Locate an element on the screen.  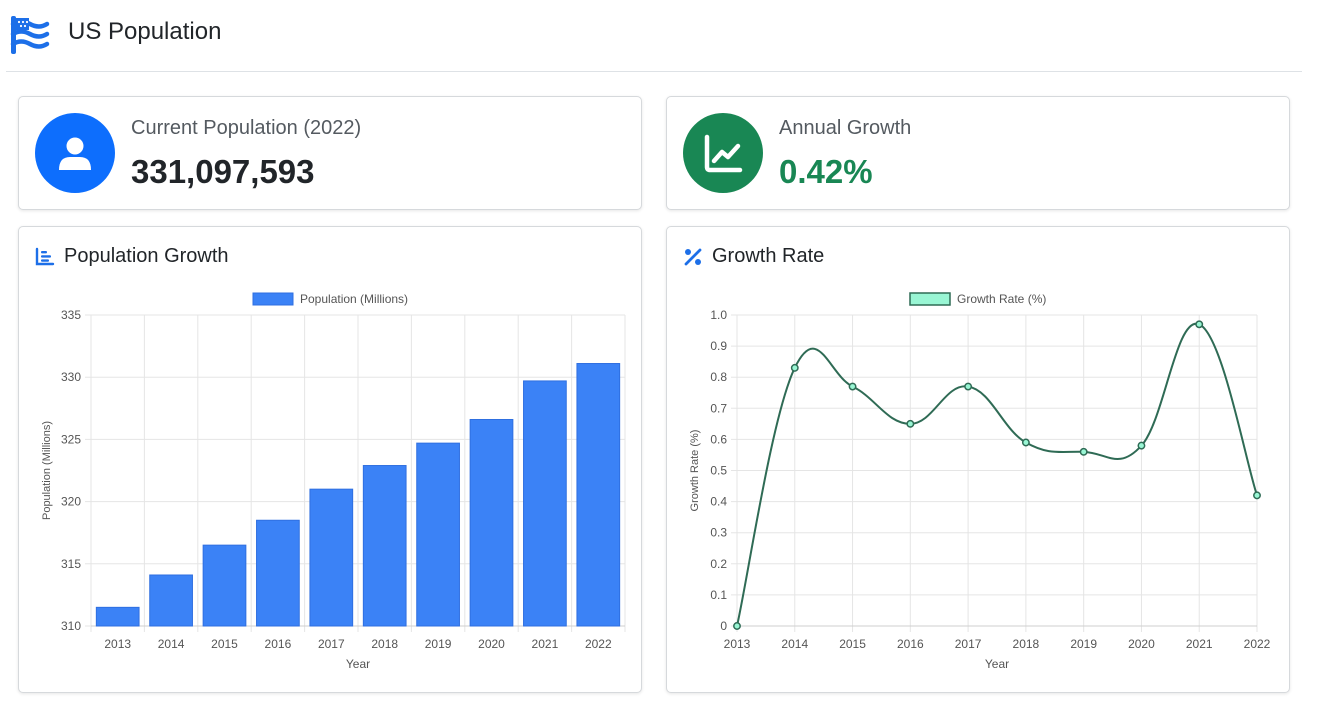
chart-line-icon is located at coordinates (723, 153).